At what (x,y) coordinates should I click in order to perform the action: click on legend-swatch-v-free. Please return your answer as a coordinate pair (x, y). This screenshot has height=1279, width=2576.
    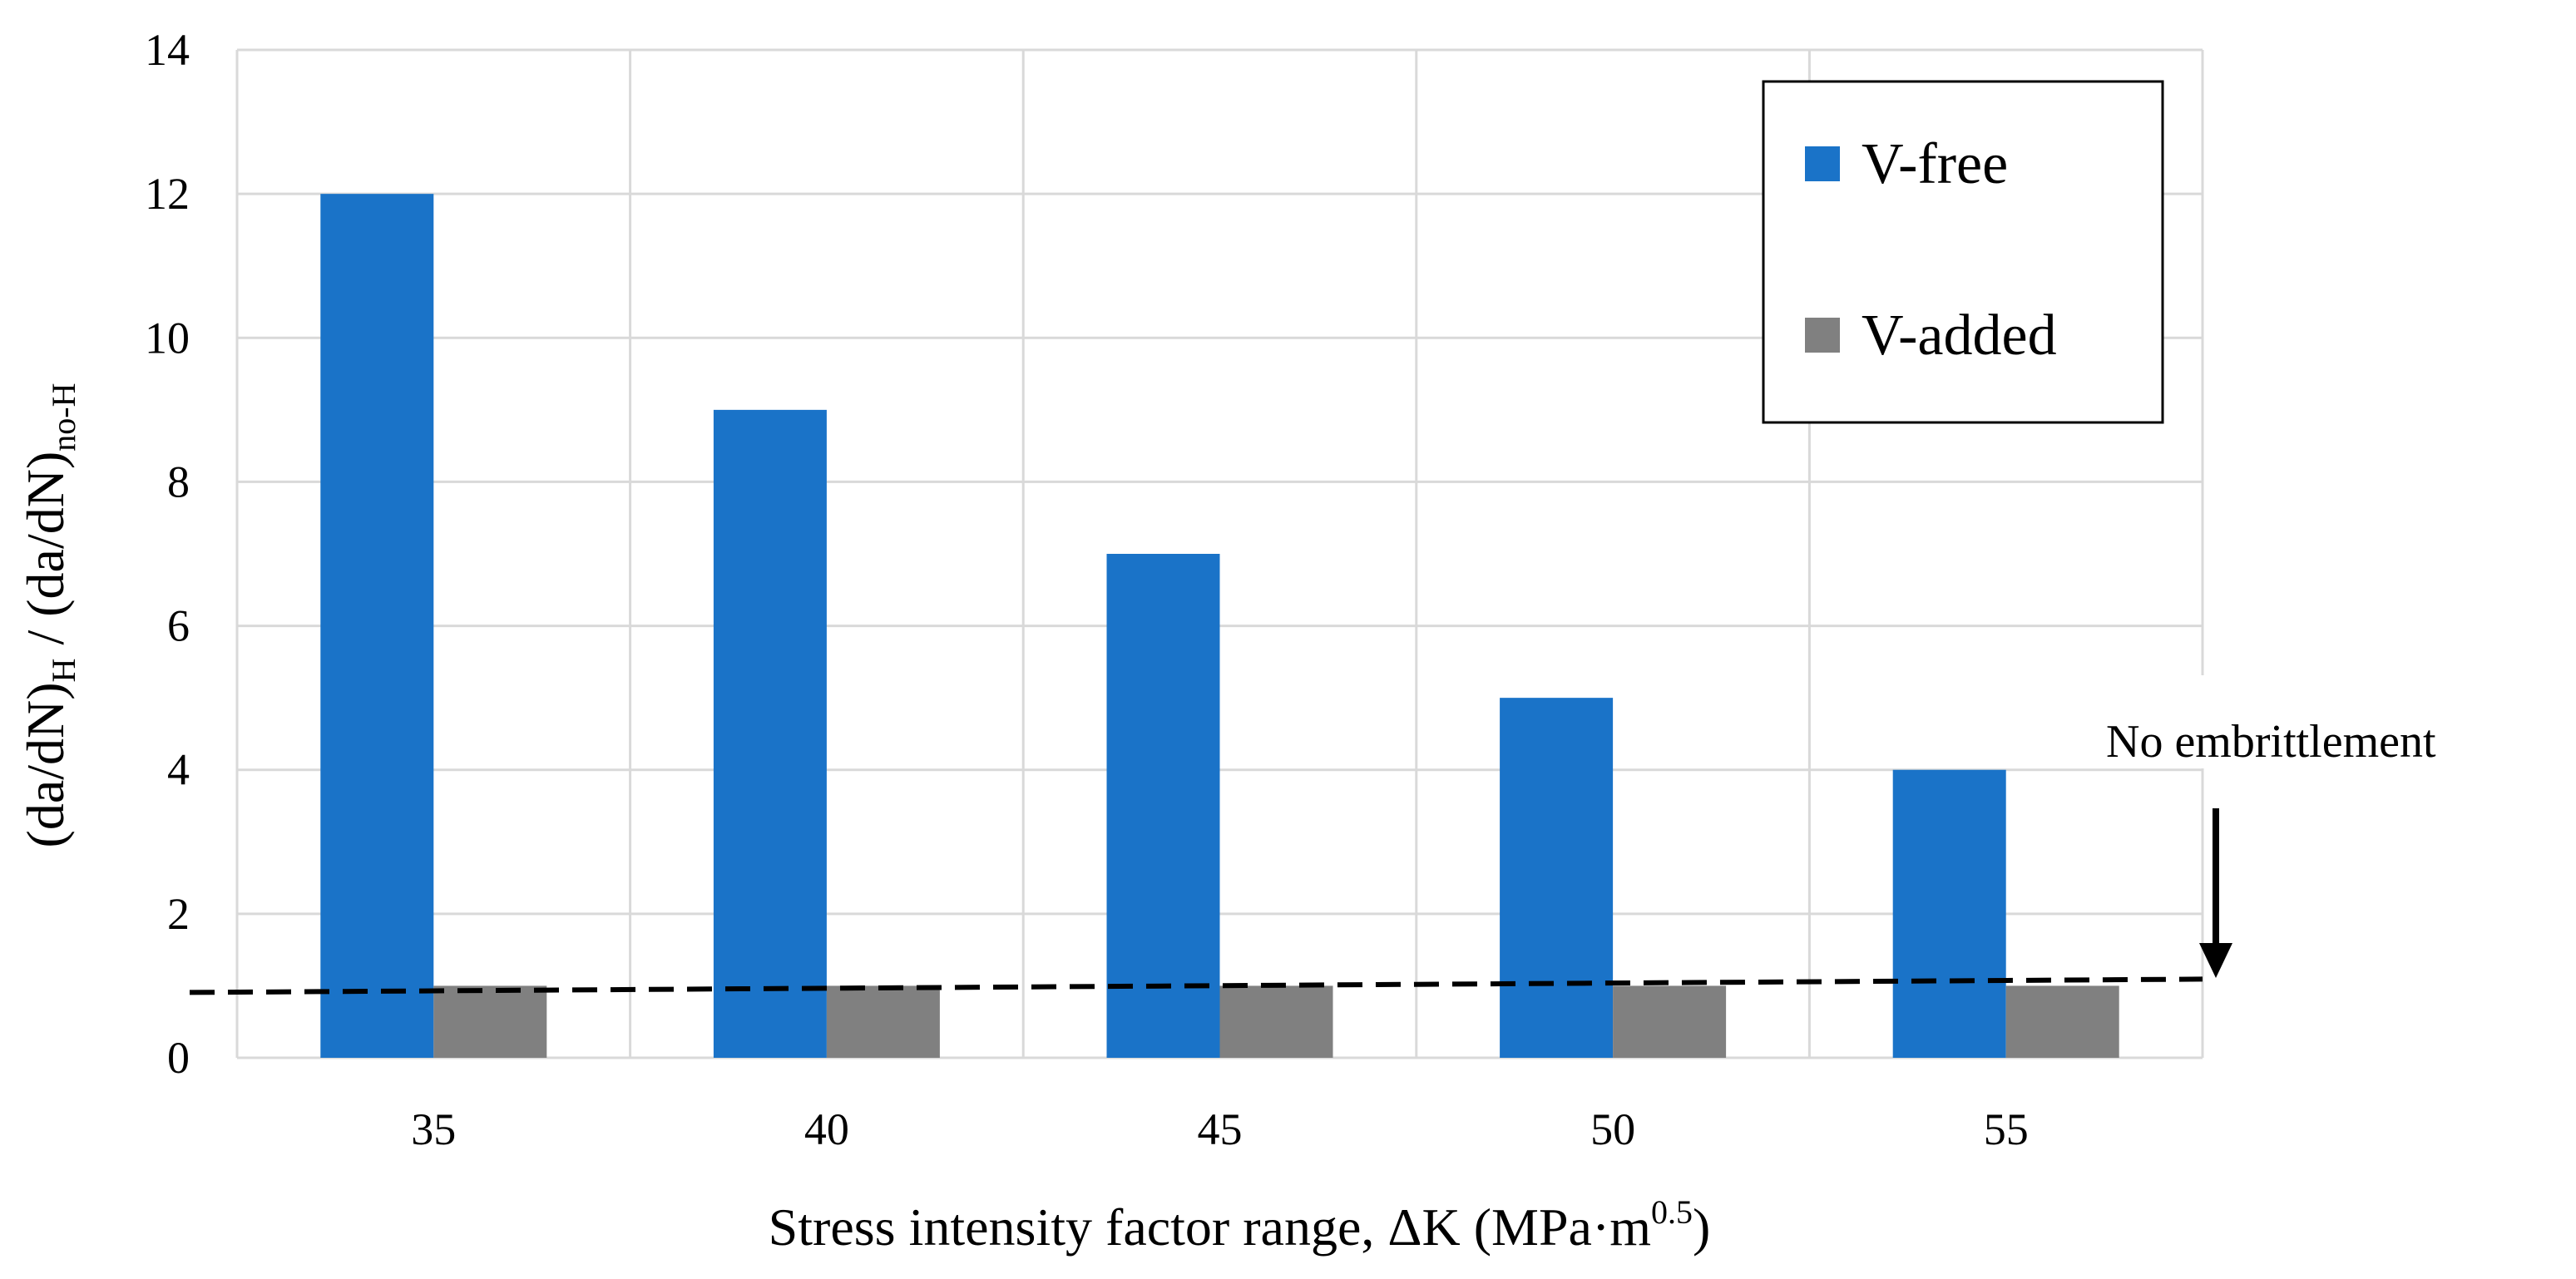
    Looking at the image, I should click on (1822, 163).